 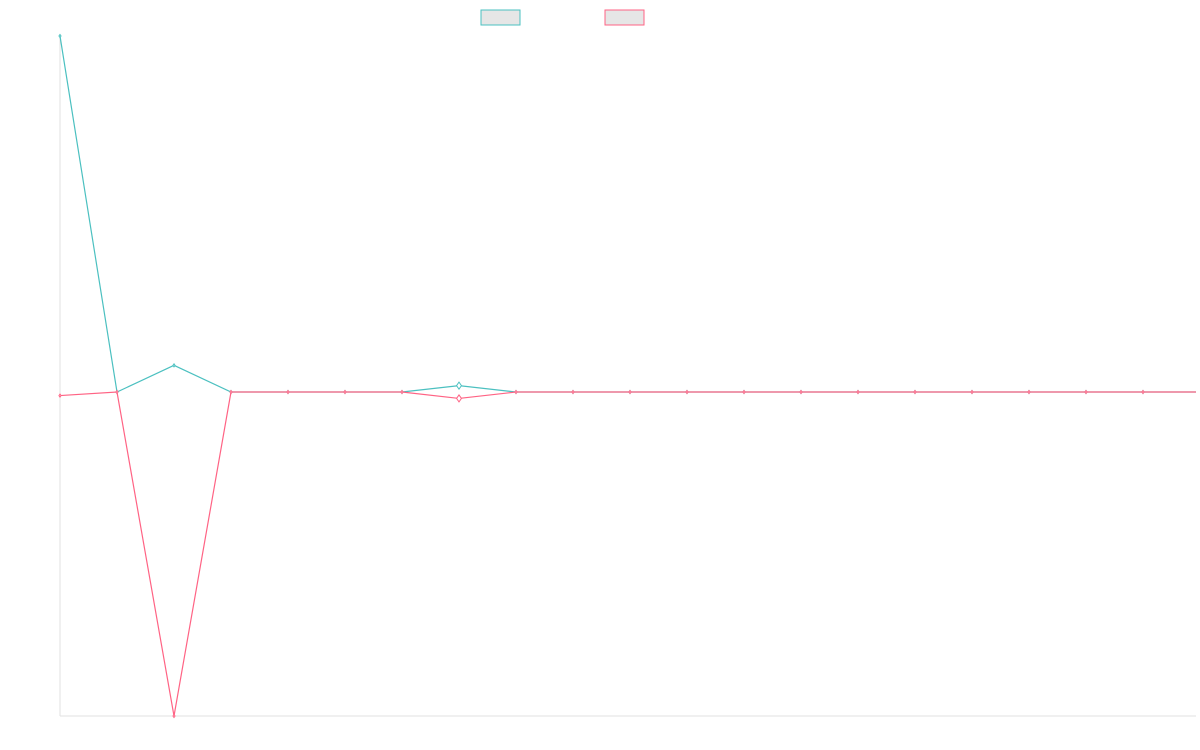 What do you see at coordinates (562, 17) in the screenshot?
I see `legend` at bounding box center [562, 17].